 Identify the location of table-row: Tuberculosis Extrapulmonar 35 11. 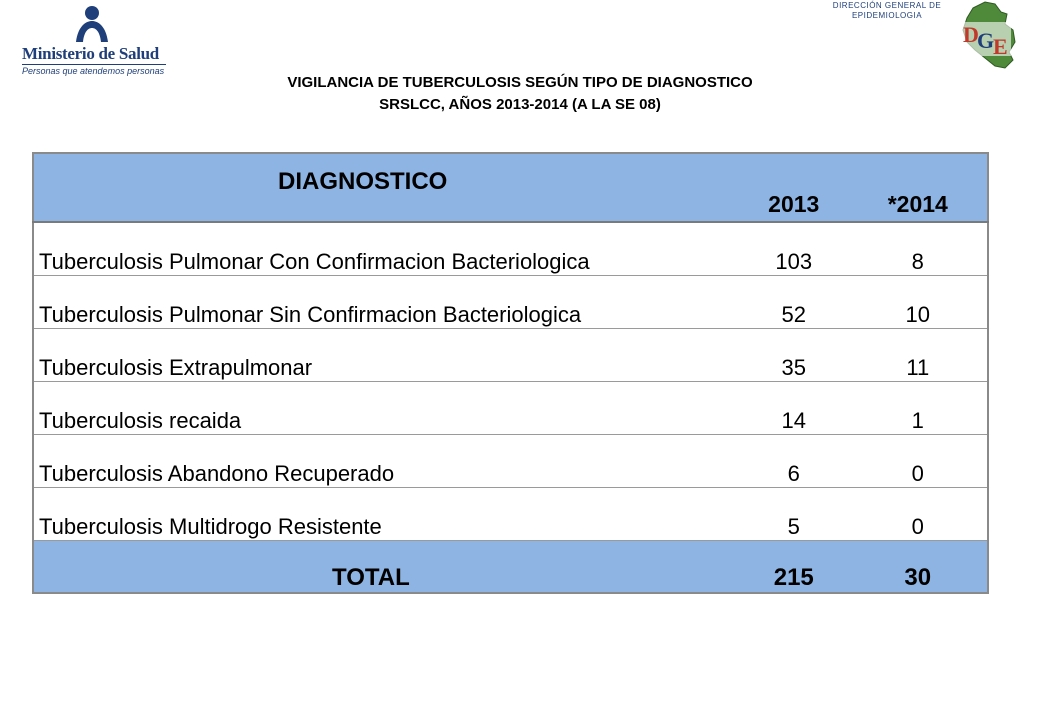
(510, 355).